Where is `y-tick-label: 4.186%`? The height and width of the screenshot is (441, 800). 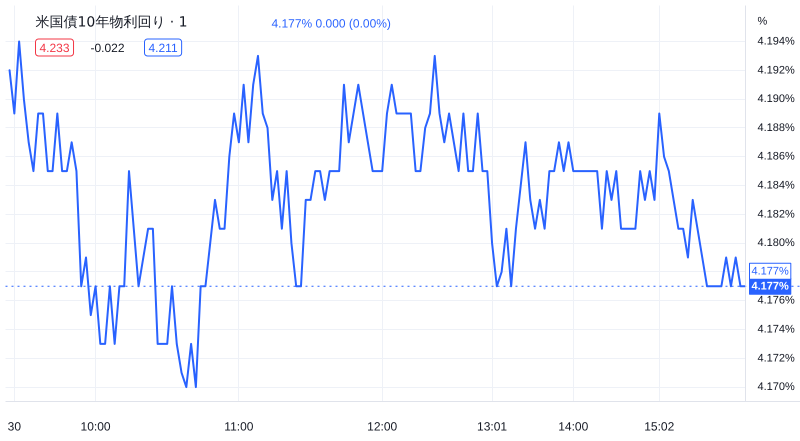
y-tick-label: 4.186% is located at coordinates (777, 156).